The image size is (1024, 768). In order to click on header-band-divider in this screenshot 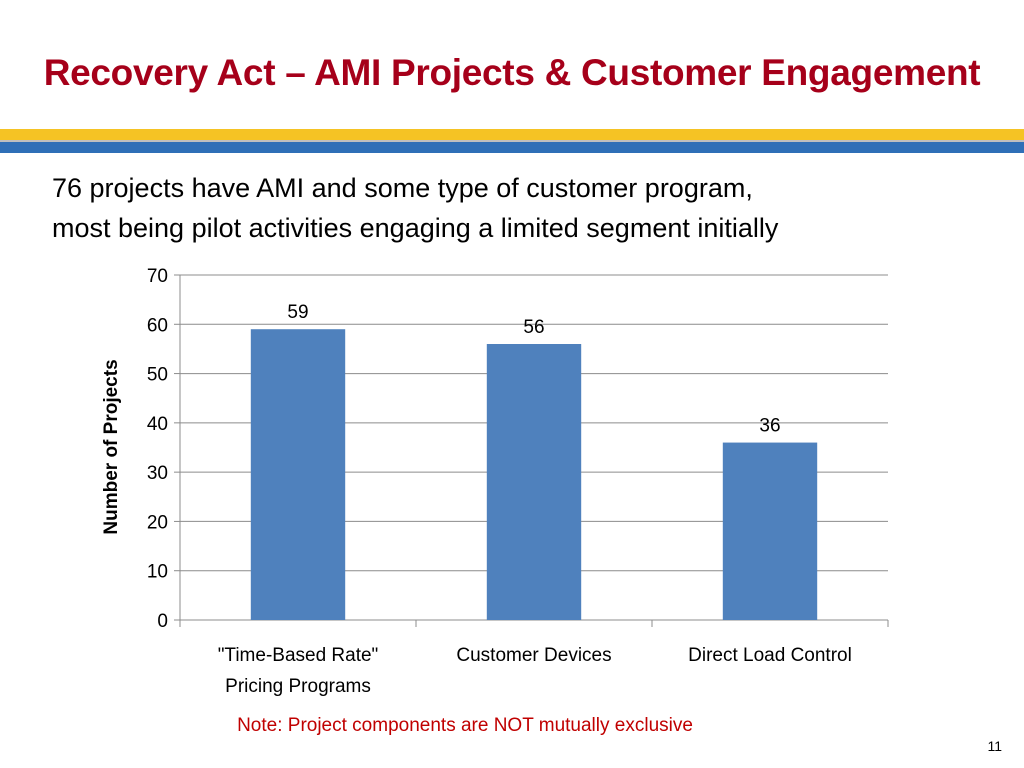, I will do `click(512, 141)`.